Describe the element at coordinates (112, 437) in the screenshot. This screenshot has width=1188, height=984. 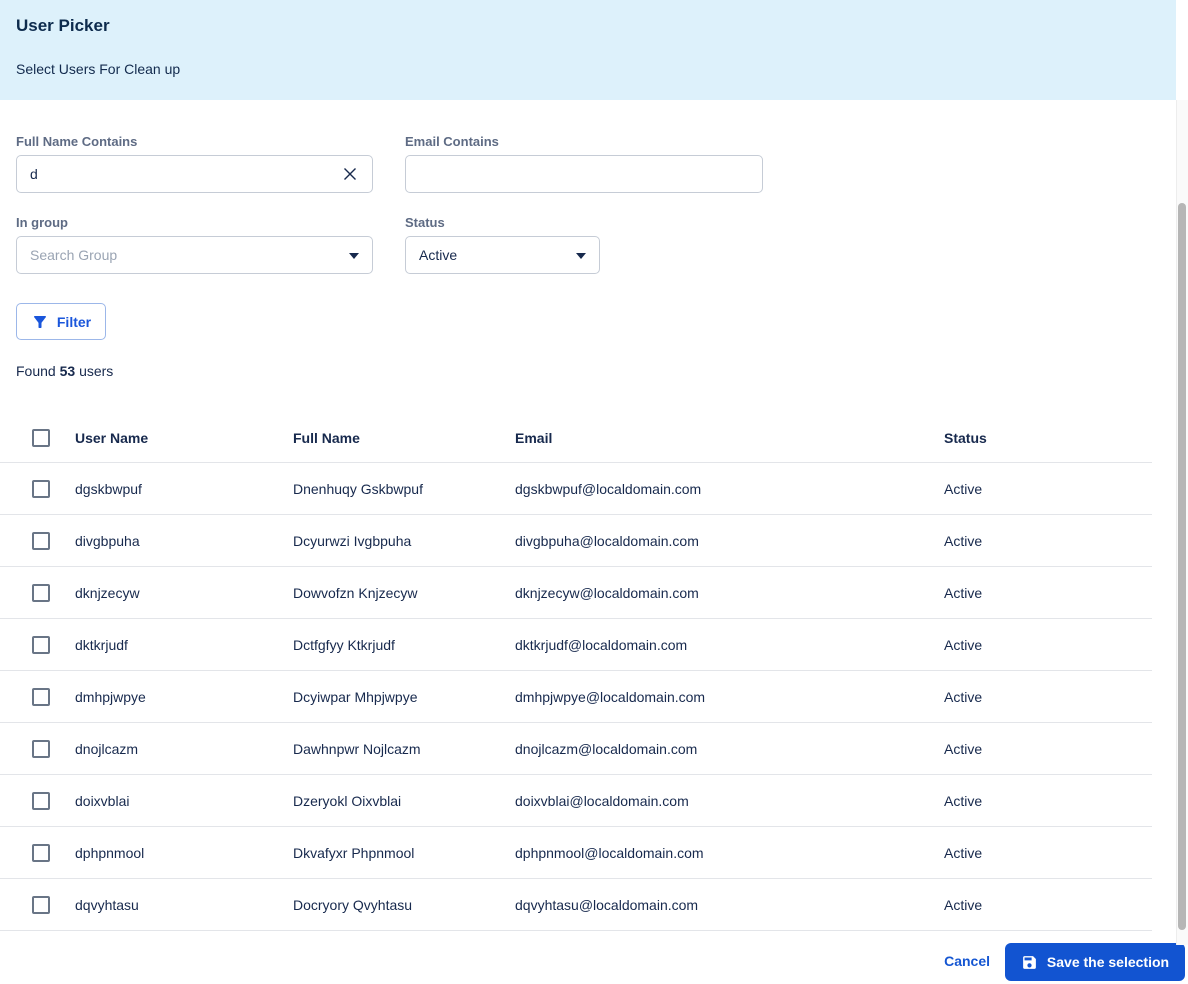
I see `column-header-username: User Name` at that location.